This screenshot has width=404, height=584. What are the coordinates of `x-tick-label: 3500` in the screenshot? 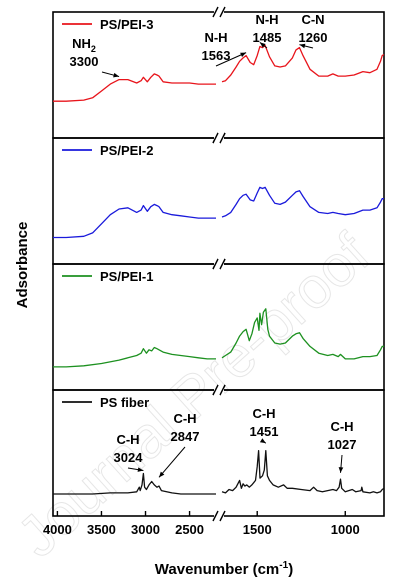 It's located at (101, 529).